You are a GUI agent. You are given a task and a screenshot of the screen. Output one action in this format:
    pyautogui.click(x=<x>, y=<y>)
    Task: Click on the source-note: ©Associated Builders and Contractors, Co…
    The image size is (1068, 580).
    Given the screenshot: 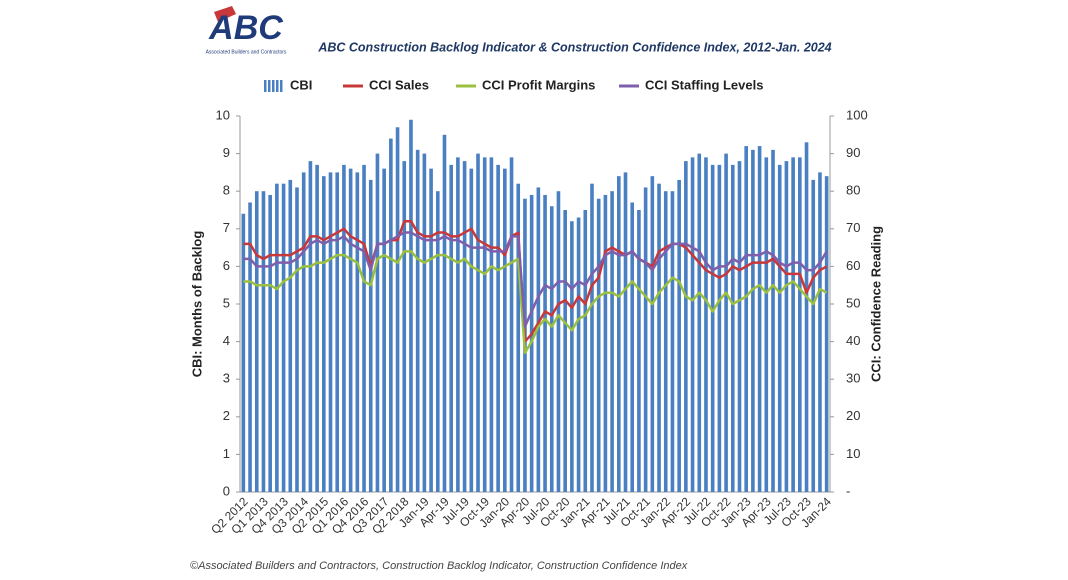 What is the action you would take?
    pyautogui.click(x=439, y=566)
    